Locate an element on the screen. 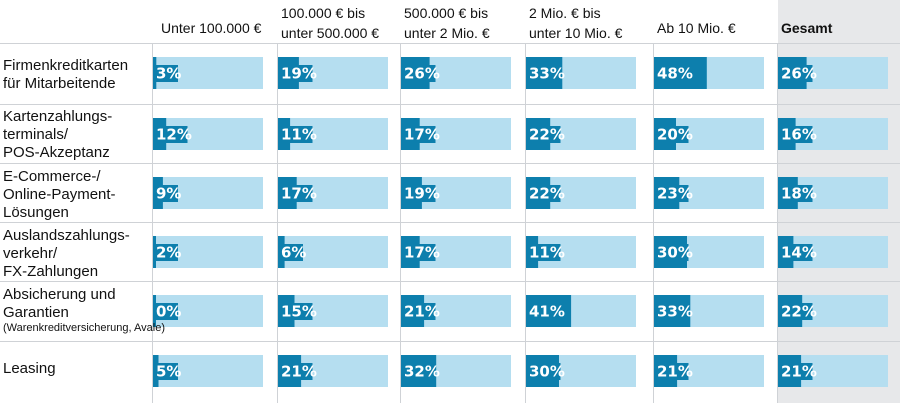 This screenshot has height=403, width=900. value-label: 23% is located at coordinates (675, 194).